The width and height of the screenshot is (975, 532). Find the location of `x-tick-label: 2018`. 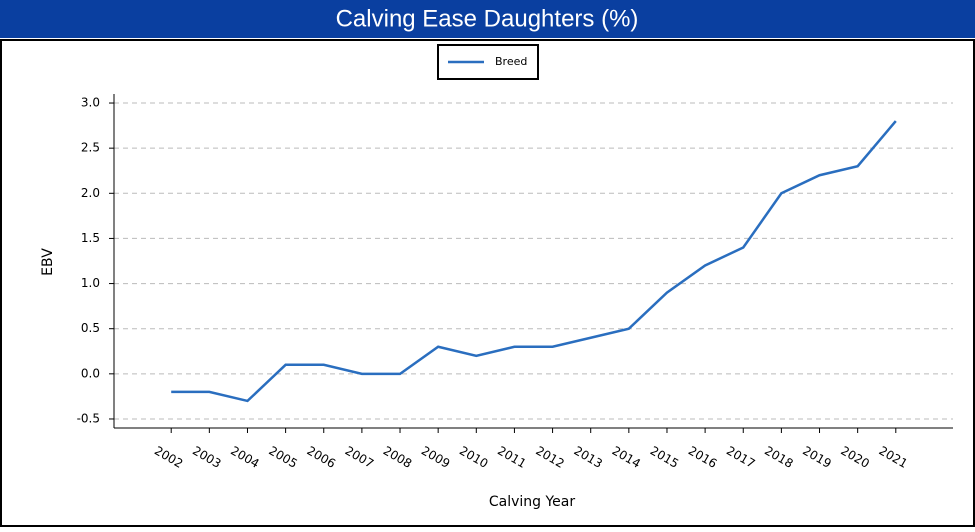

x-tick-label: 2018 is located at coordinates (778, 457).